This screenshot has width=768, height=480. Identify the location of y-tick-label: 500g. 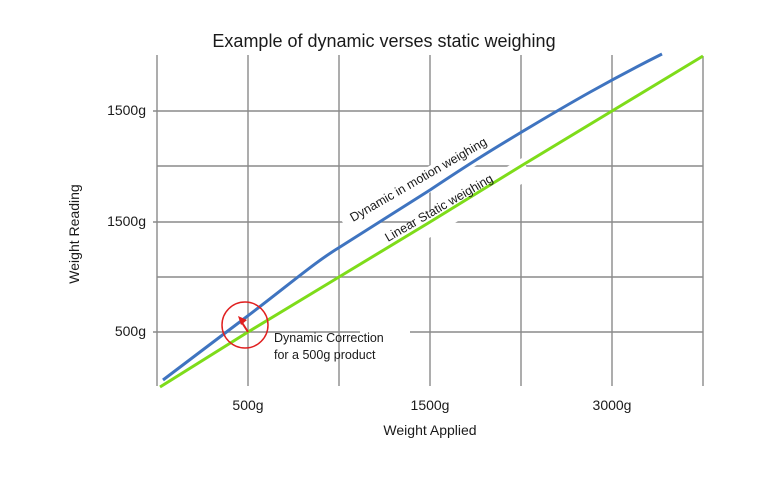
(130, 331).